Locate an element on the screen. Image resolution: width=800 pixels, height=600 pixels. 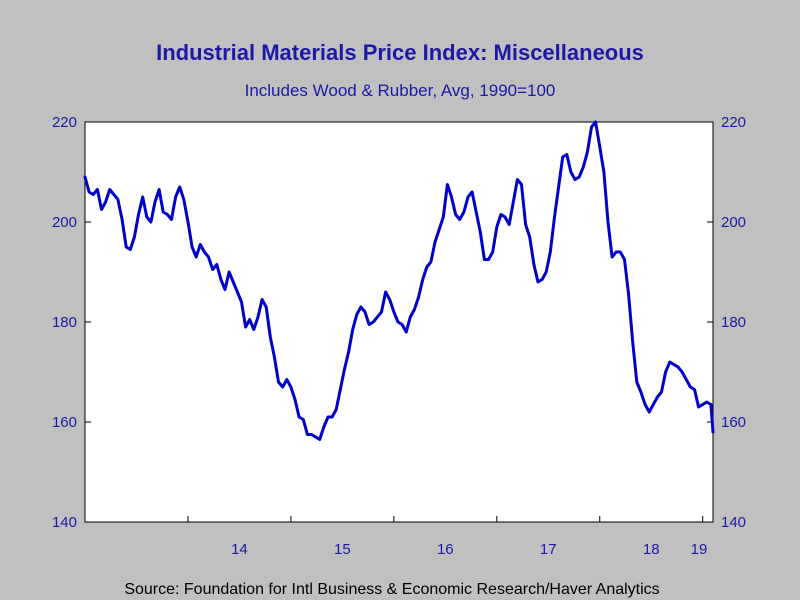
y-tick-label-left: 180 is located at coordinates (64, 322).